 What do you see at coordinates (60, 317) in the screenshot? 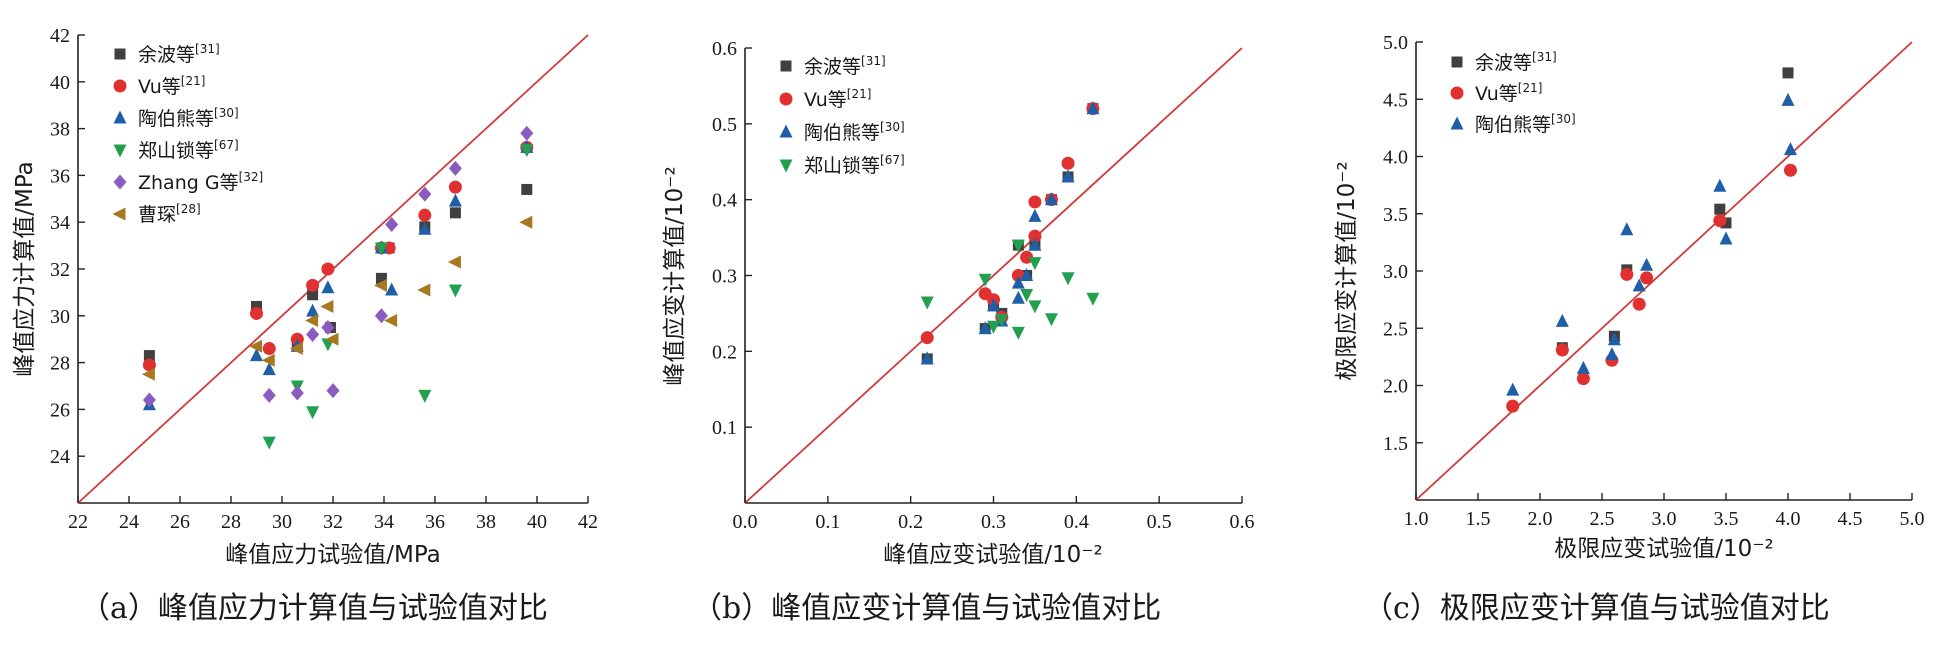
I see `y-tick-label: 30` at bounding box center [60, 317].